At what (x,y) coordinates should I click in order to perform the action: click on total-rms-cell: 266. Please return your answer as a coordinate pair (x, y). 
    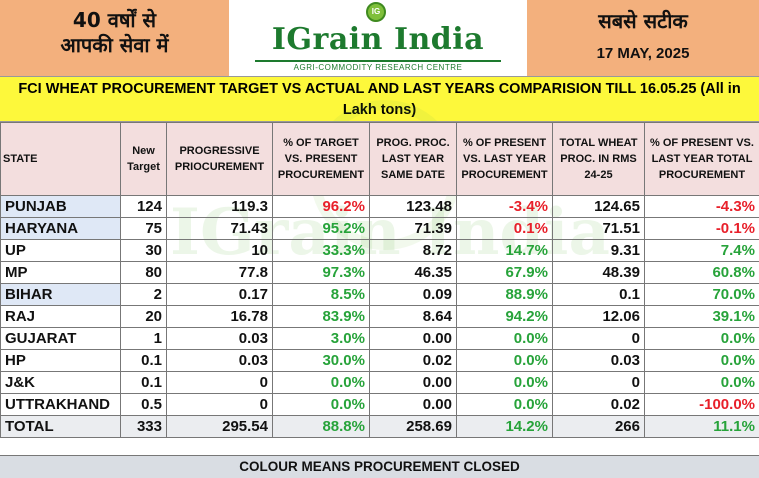
    Looking at the image, I should click on (598, 426).